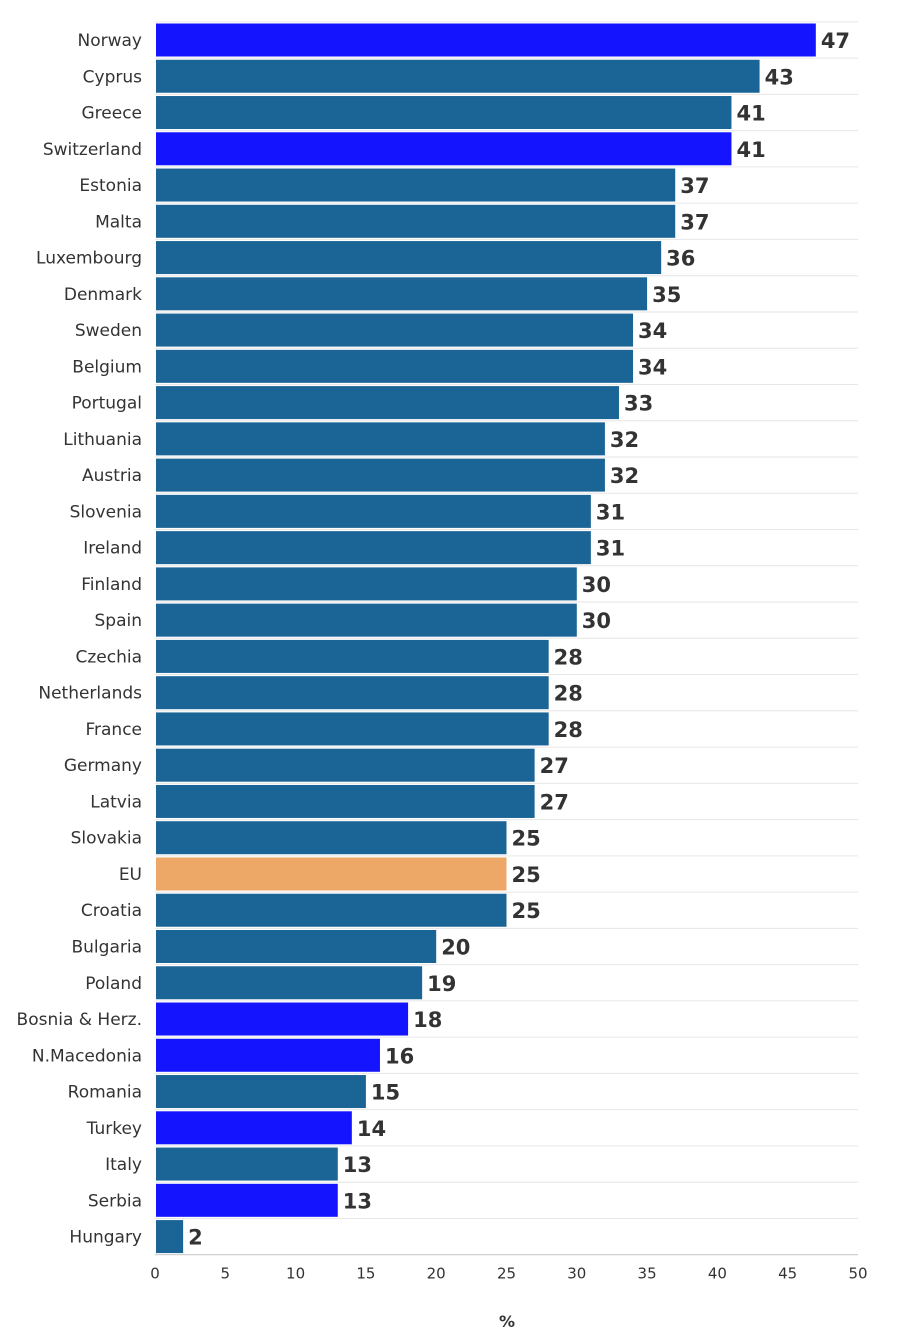 This screenshot has width=900, height=1332. What do you see at coordinates (79, 1020) in the screenshot?
I see `category-label: Bosnia & Herz.` at bounding box center [79, 1020].